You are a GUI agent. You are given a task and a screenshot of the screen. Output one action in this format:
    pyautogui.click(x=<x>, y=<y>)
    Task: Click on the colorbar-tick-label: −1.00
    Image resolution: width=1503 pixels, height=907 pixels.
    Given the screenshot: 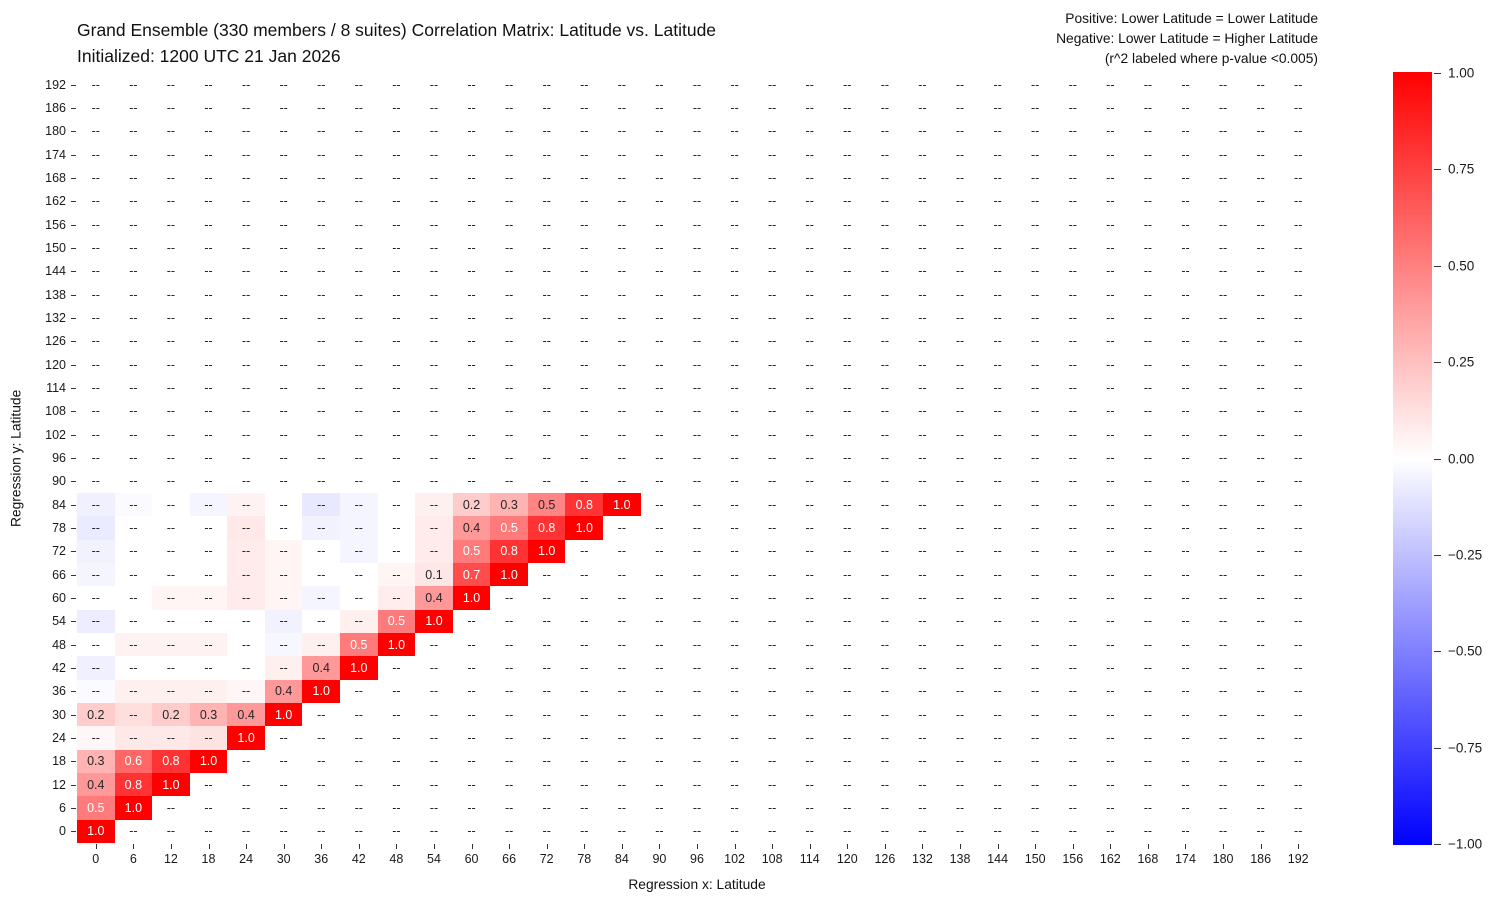 What is the action you would take?
    pyautogui.click(x=1465, y=844)
    